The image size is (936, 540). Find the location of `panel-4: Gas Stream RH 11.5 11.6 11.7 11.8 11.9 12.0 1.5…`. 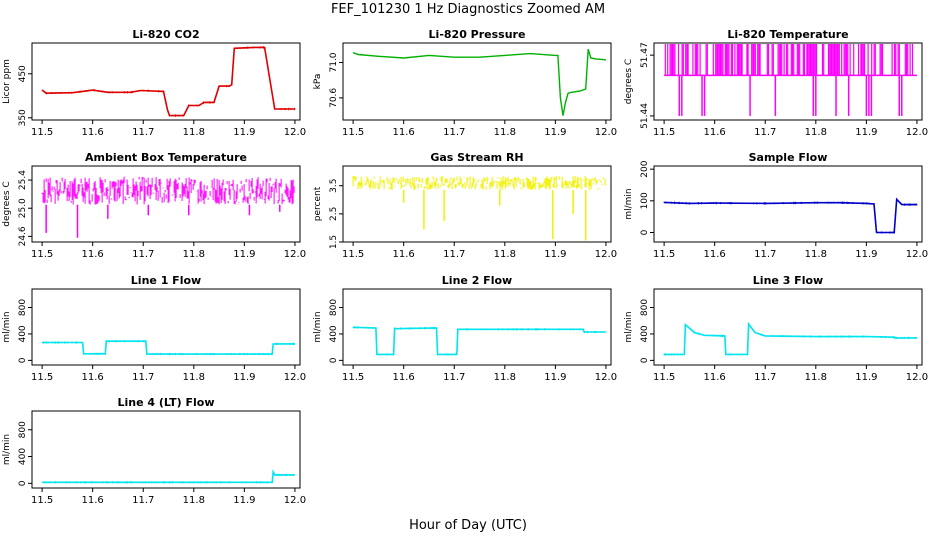

panel-4: Gas Stream RH 11.5 11.6 11.7 11.8 11.9 12.0 1.5… is located at coordinates (465, 205).